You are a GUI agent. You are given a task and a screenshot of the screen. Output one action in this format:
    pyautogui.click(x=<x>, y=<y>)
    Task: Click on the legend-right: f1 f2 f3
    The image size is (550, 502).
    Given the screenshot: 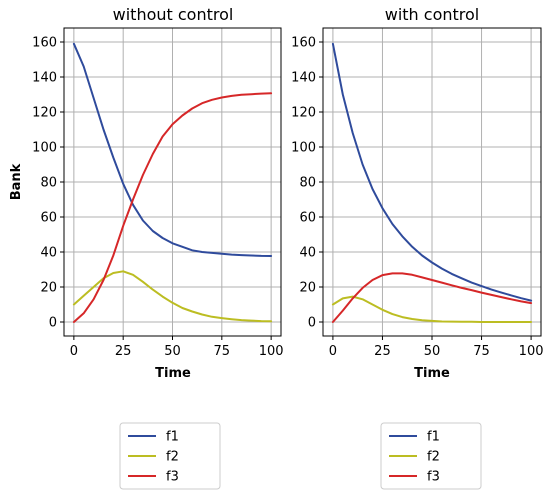 What is the action you would take?
    pyautogui.click(x=431, y=456)
    